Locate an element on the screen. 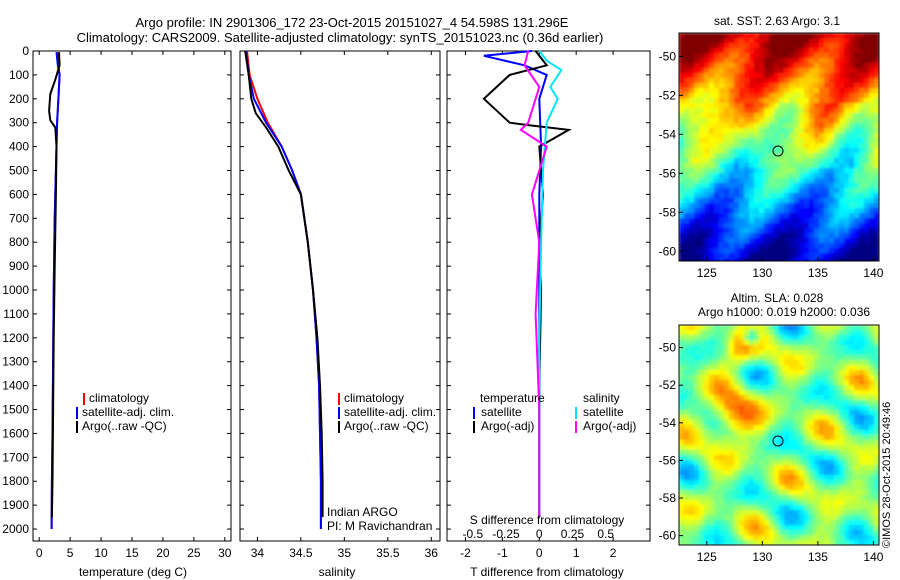  temp-ytick-label: 400 is located at coordinates (19, 147).